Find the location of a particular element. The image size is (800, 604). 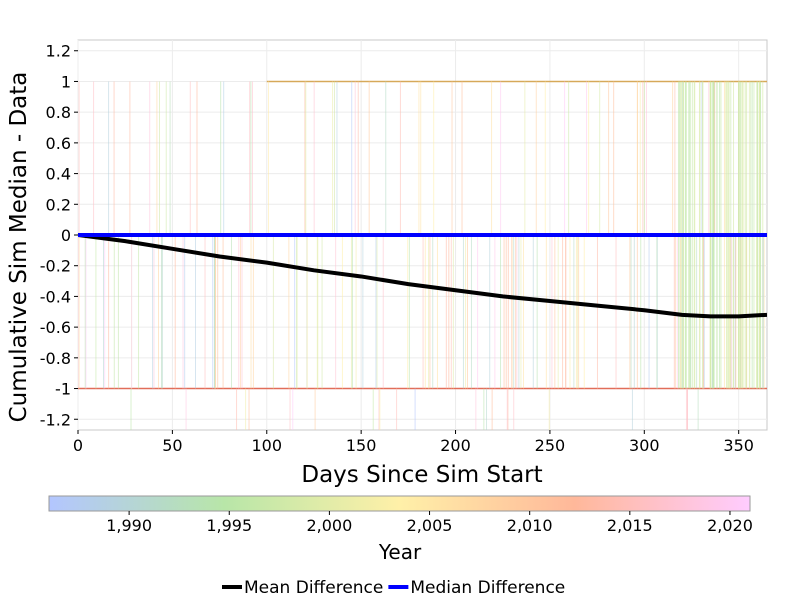

y-axis-label: Cumulative Sim Median - Data is located at coordinates (19, 247).